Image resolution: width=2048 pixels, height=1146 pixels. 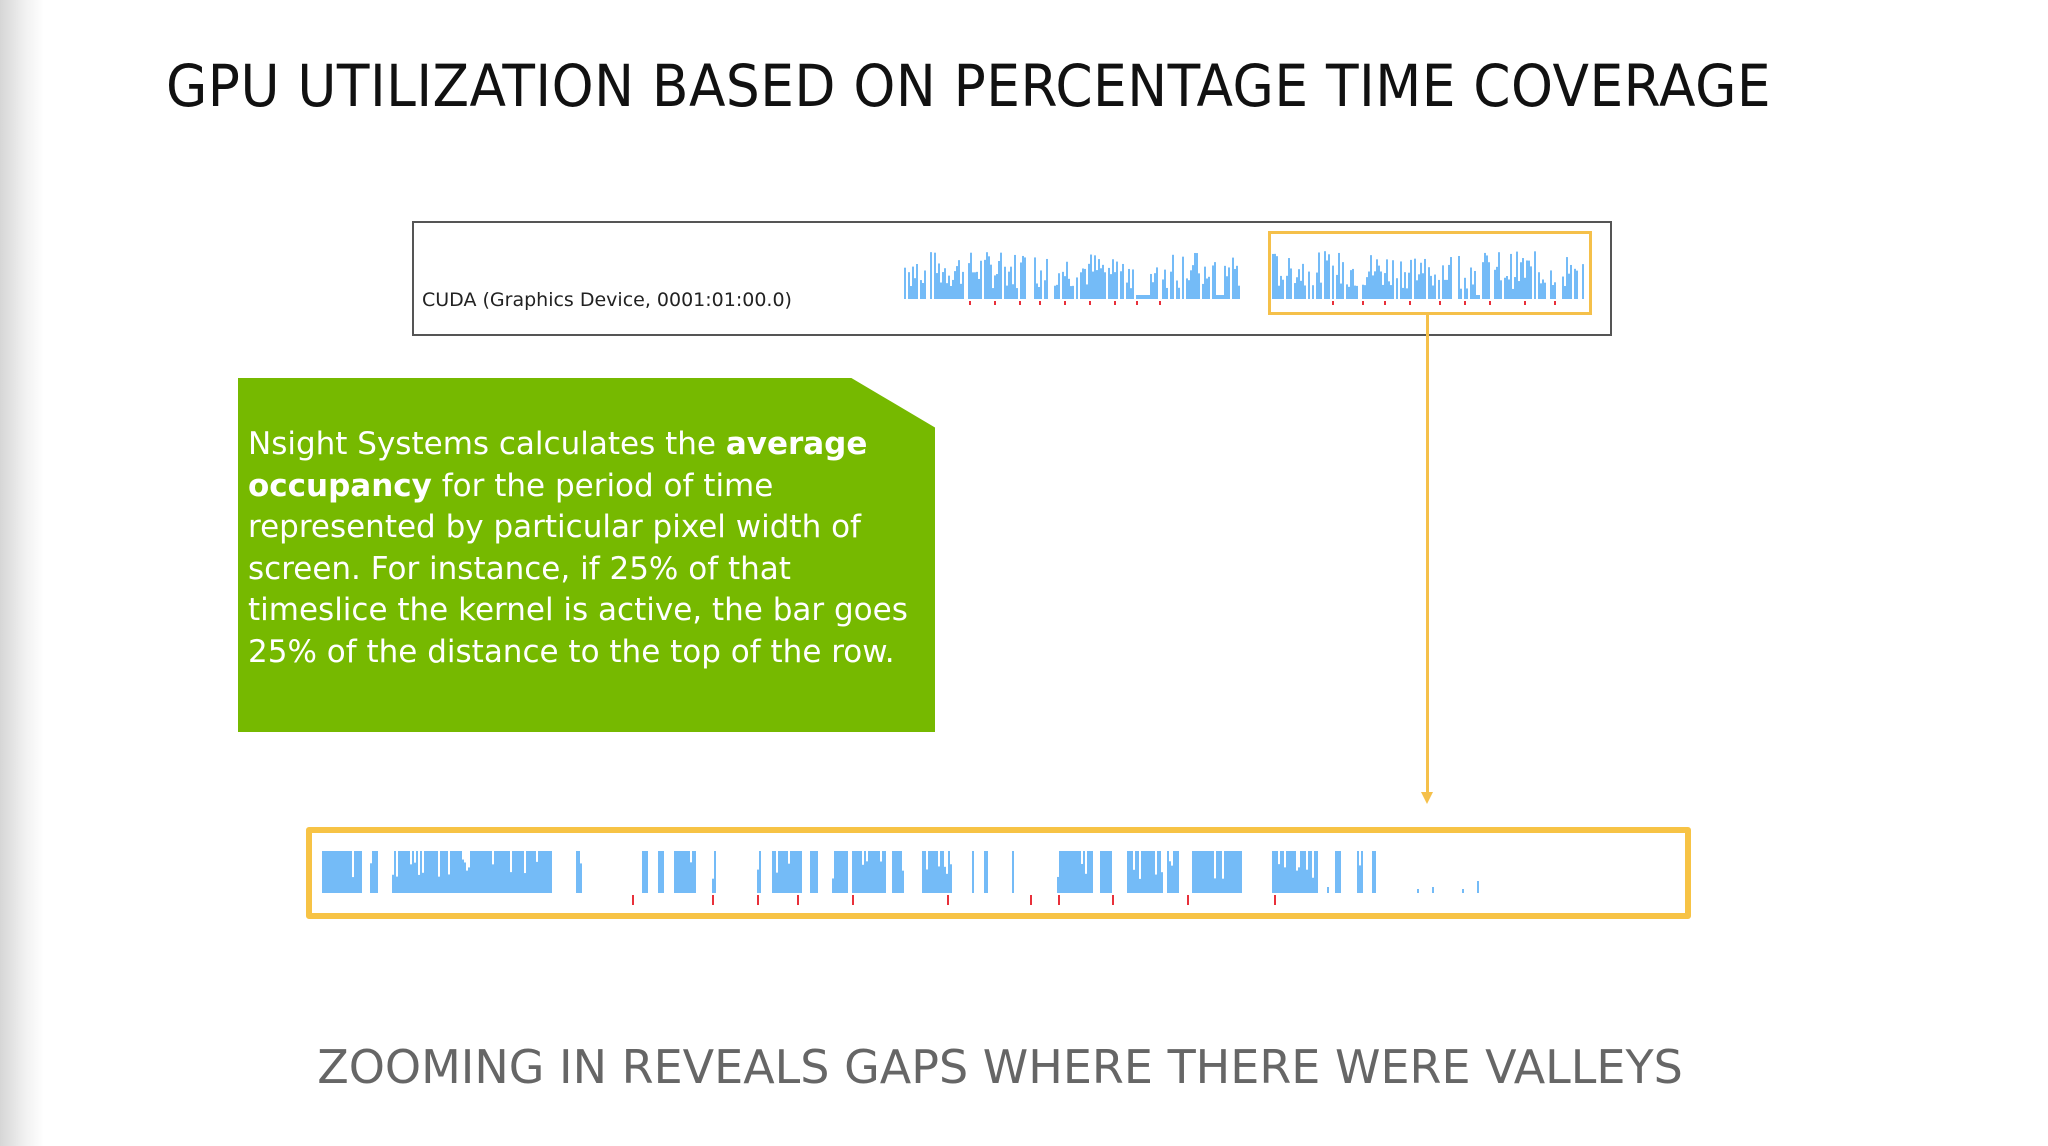 I want to click on selection-highlight, so click(x=1430, y=273).